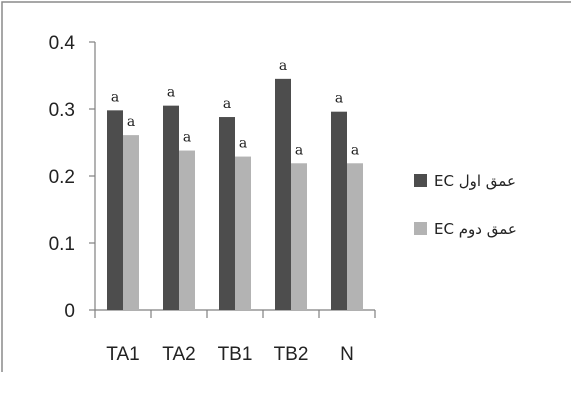 The image size is (573, 393). I want to click on y-tick-label: 0, so click(69, 311).